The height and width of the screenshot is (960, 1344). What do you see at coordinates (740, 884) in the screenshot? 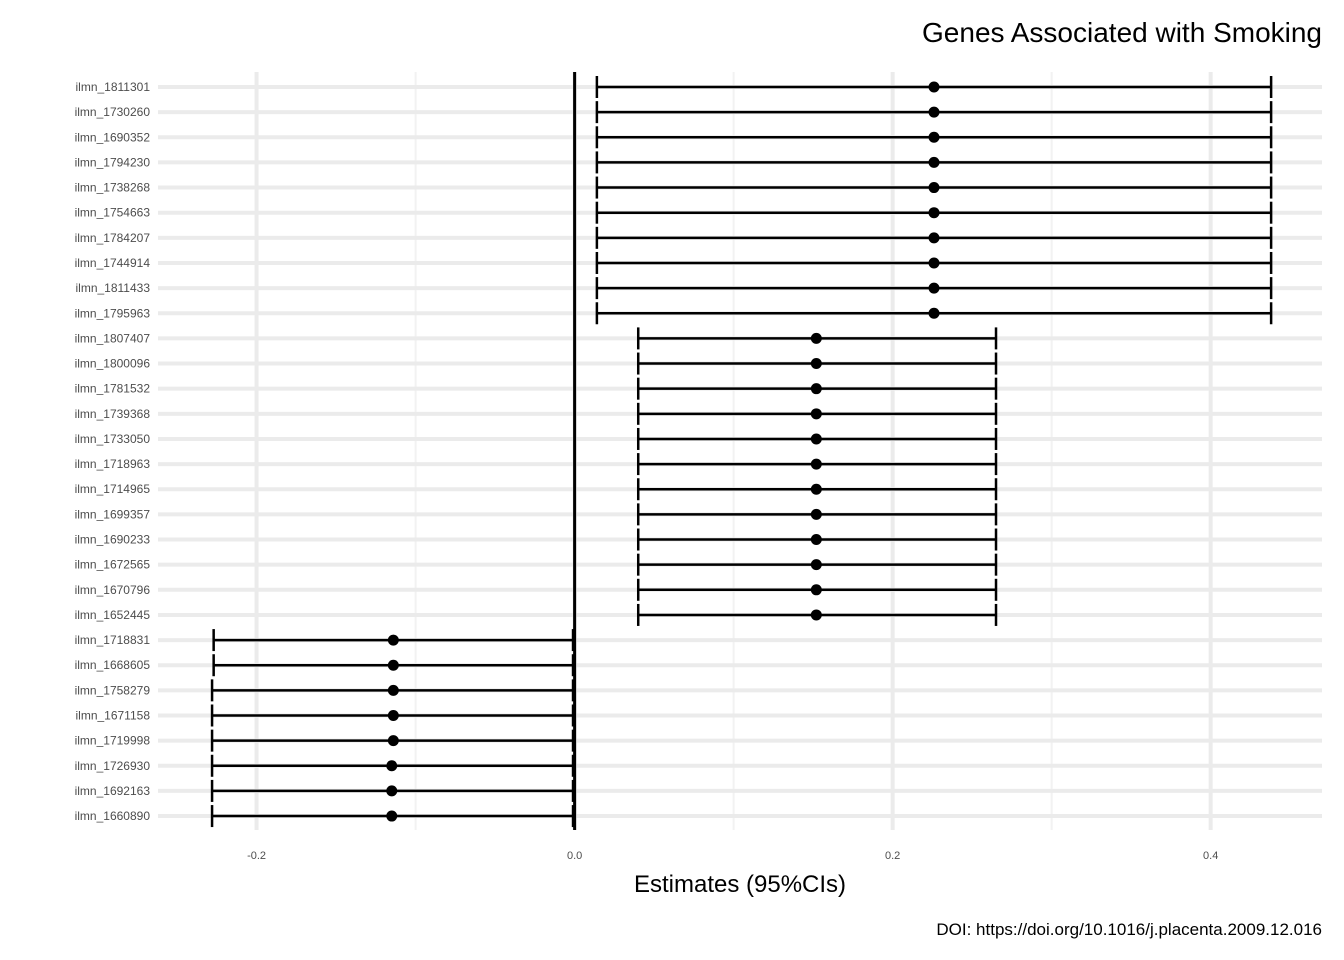
I see `x-axis-label: Estimates (95%CIs)` at bounding box center [740, 884].